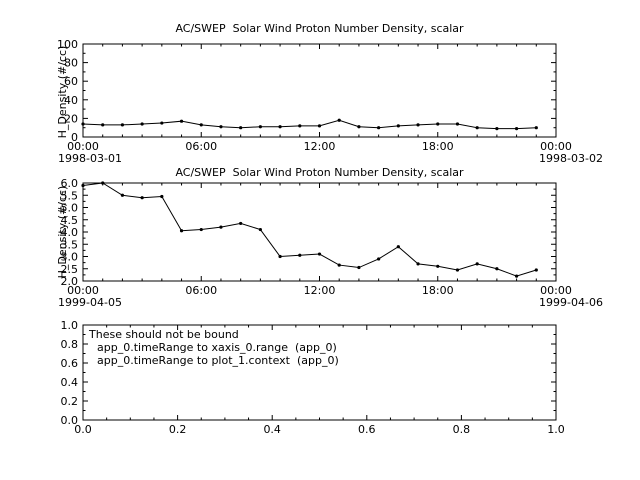 The width and height of the screenshot is (640, 480). Describe the element at coordinates (556, 429) in the screenshot. I see `x-tick-label: 1.0` at that location.